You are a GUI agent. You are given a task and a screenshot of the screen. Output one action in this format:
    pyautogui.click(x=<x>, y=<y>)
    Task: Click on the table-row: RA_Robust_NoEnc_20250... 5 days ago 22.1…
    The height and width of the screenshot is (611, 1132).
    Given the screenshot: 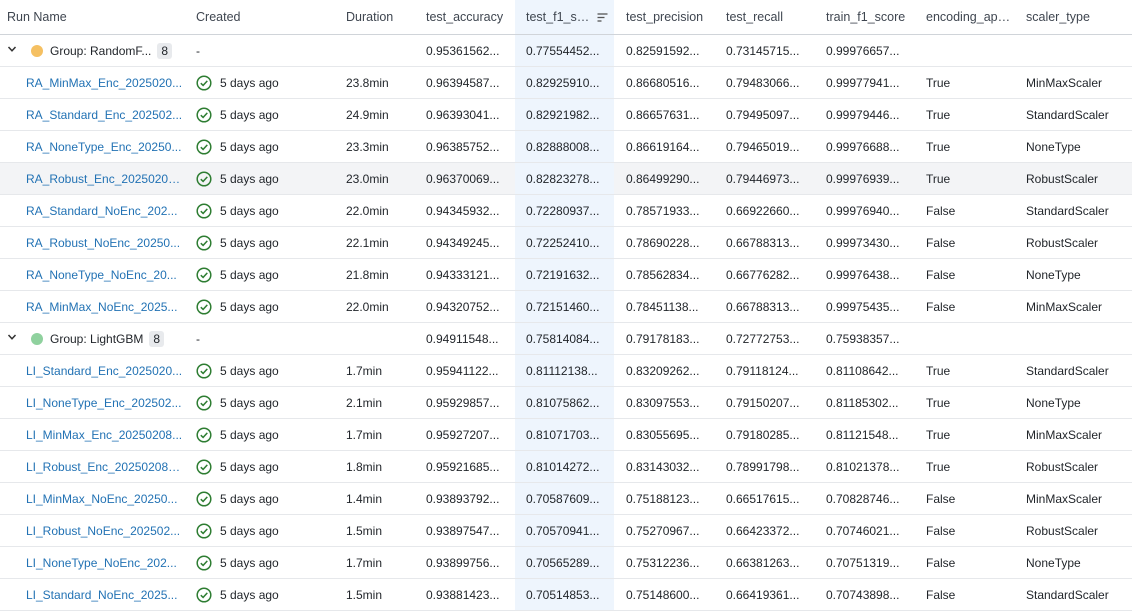 What is the action you would take?
    pyautogui.click(x=566, y=243)
    